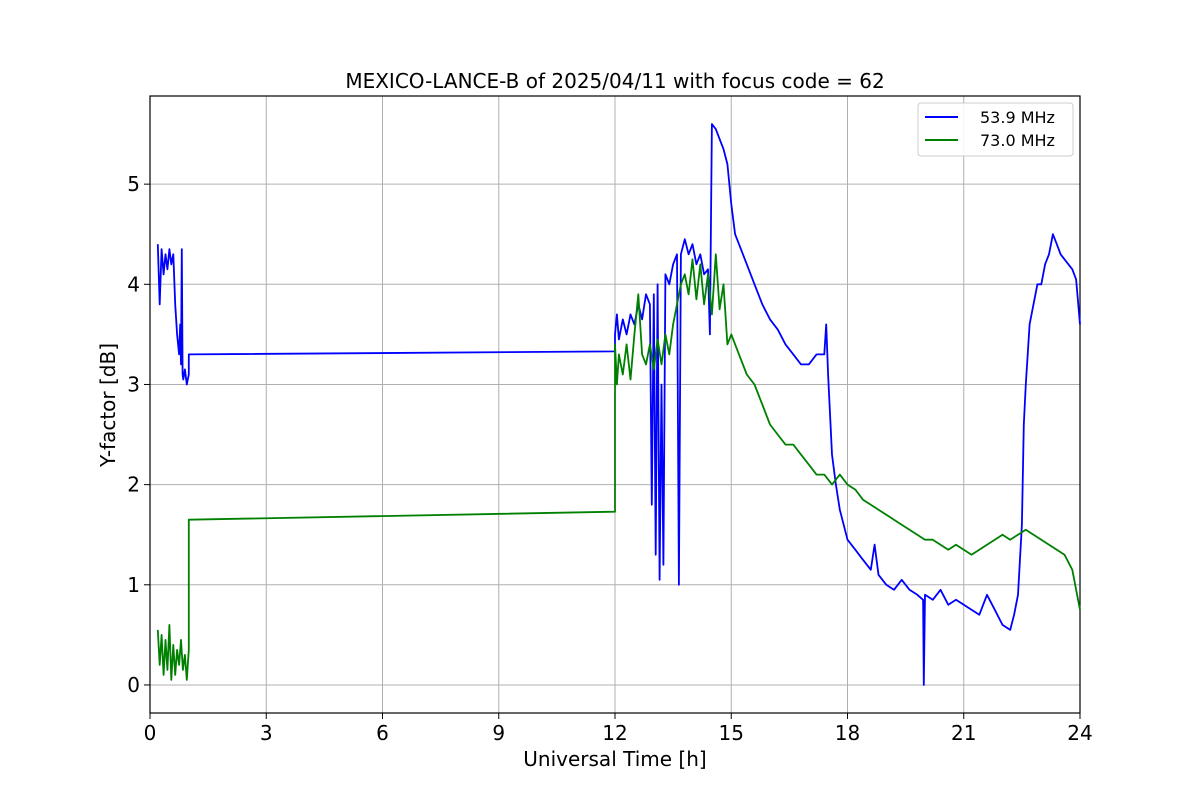 The width and height of the screenshot is (1200, 800). I want to click on x-tick-label: 21, so click(963, 733).